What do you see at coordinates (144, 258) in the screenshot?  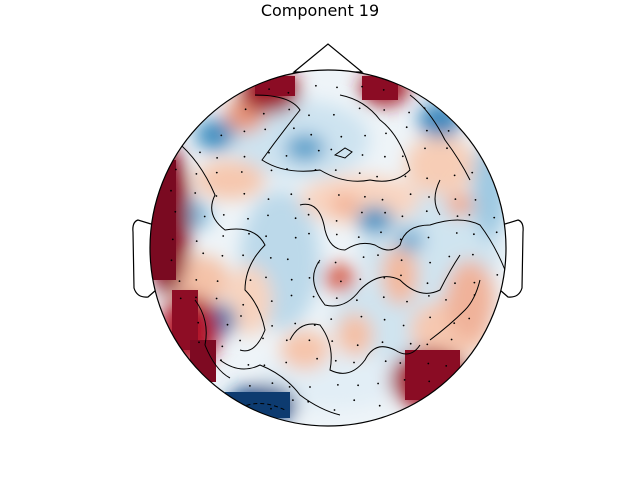 I see `left-ear-outline` at bounding box center [144, 258].